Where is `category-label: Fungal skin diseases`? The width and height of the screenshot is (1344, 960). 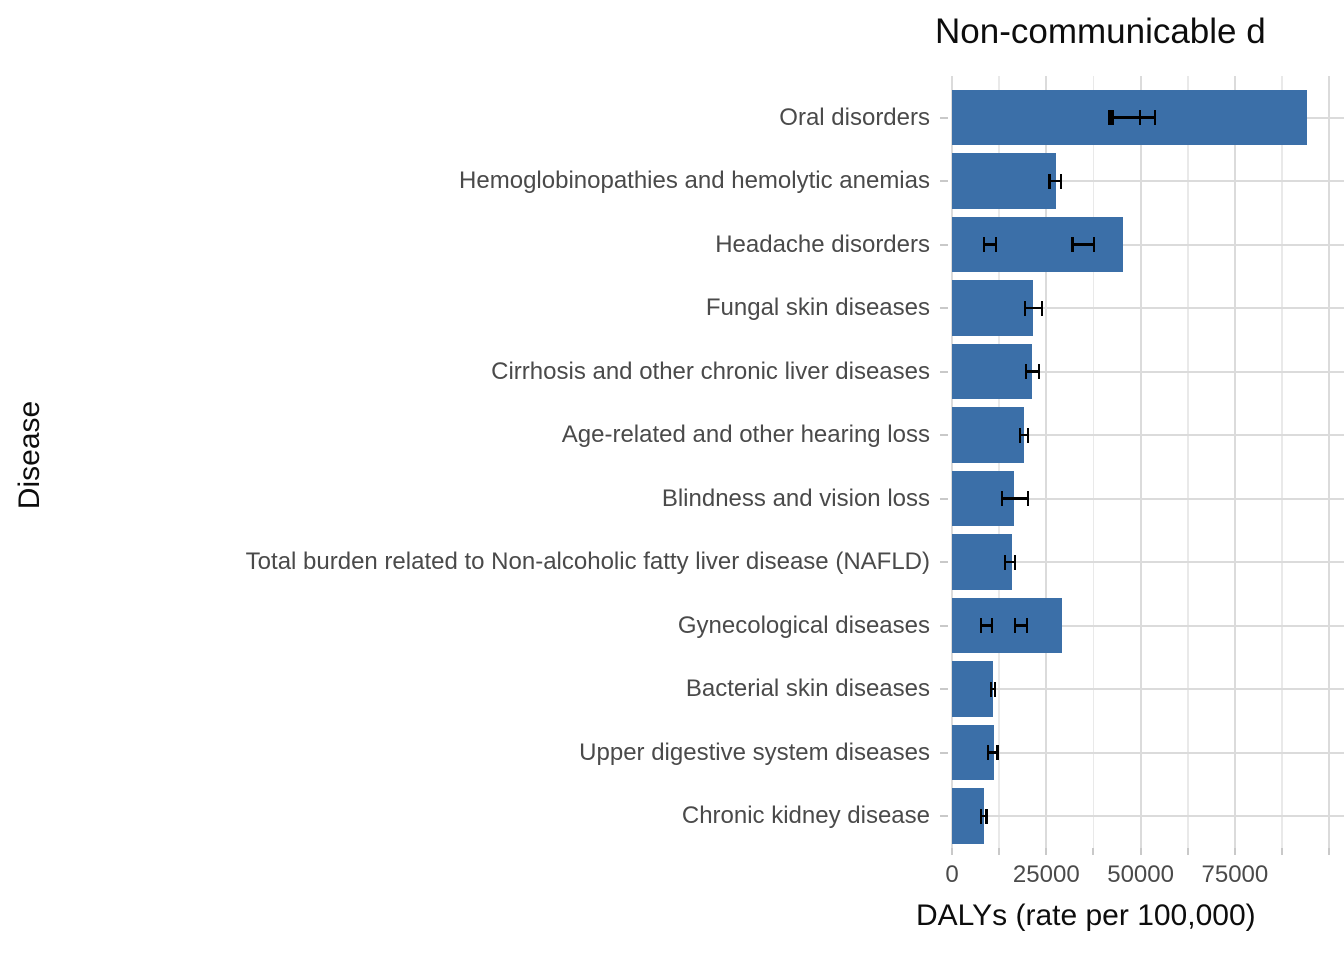
category-label: Fungal skin diseases is located at coordinates (817, 307).